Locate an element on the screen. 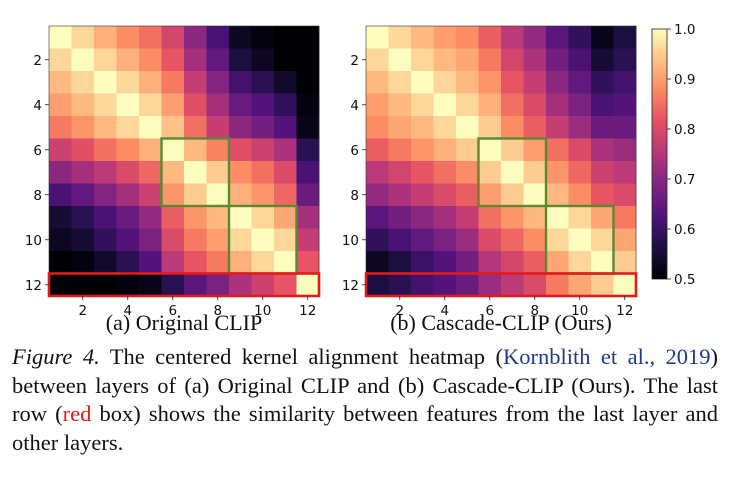  colorbar-ticks: 1.0 0.9 0.8 0.7 0.6 0.5 is located at coordinates (681, 155).